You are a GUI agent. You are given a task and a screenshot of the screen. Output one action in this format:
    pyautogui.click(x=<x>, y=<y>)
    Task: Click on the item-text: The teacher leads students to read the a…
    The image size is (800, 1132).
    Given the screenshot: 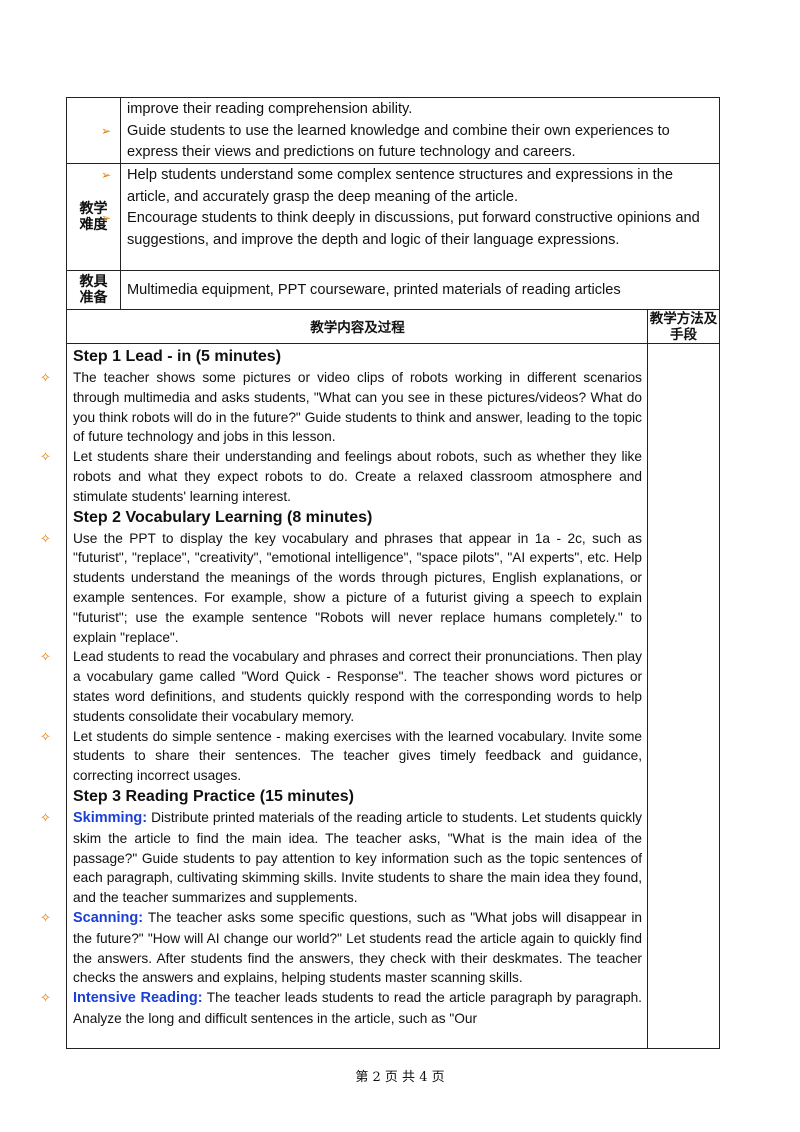 What is the action you would take?
    pyautogui.click(x=357, y=1008)
    